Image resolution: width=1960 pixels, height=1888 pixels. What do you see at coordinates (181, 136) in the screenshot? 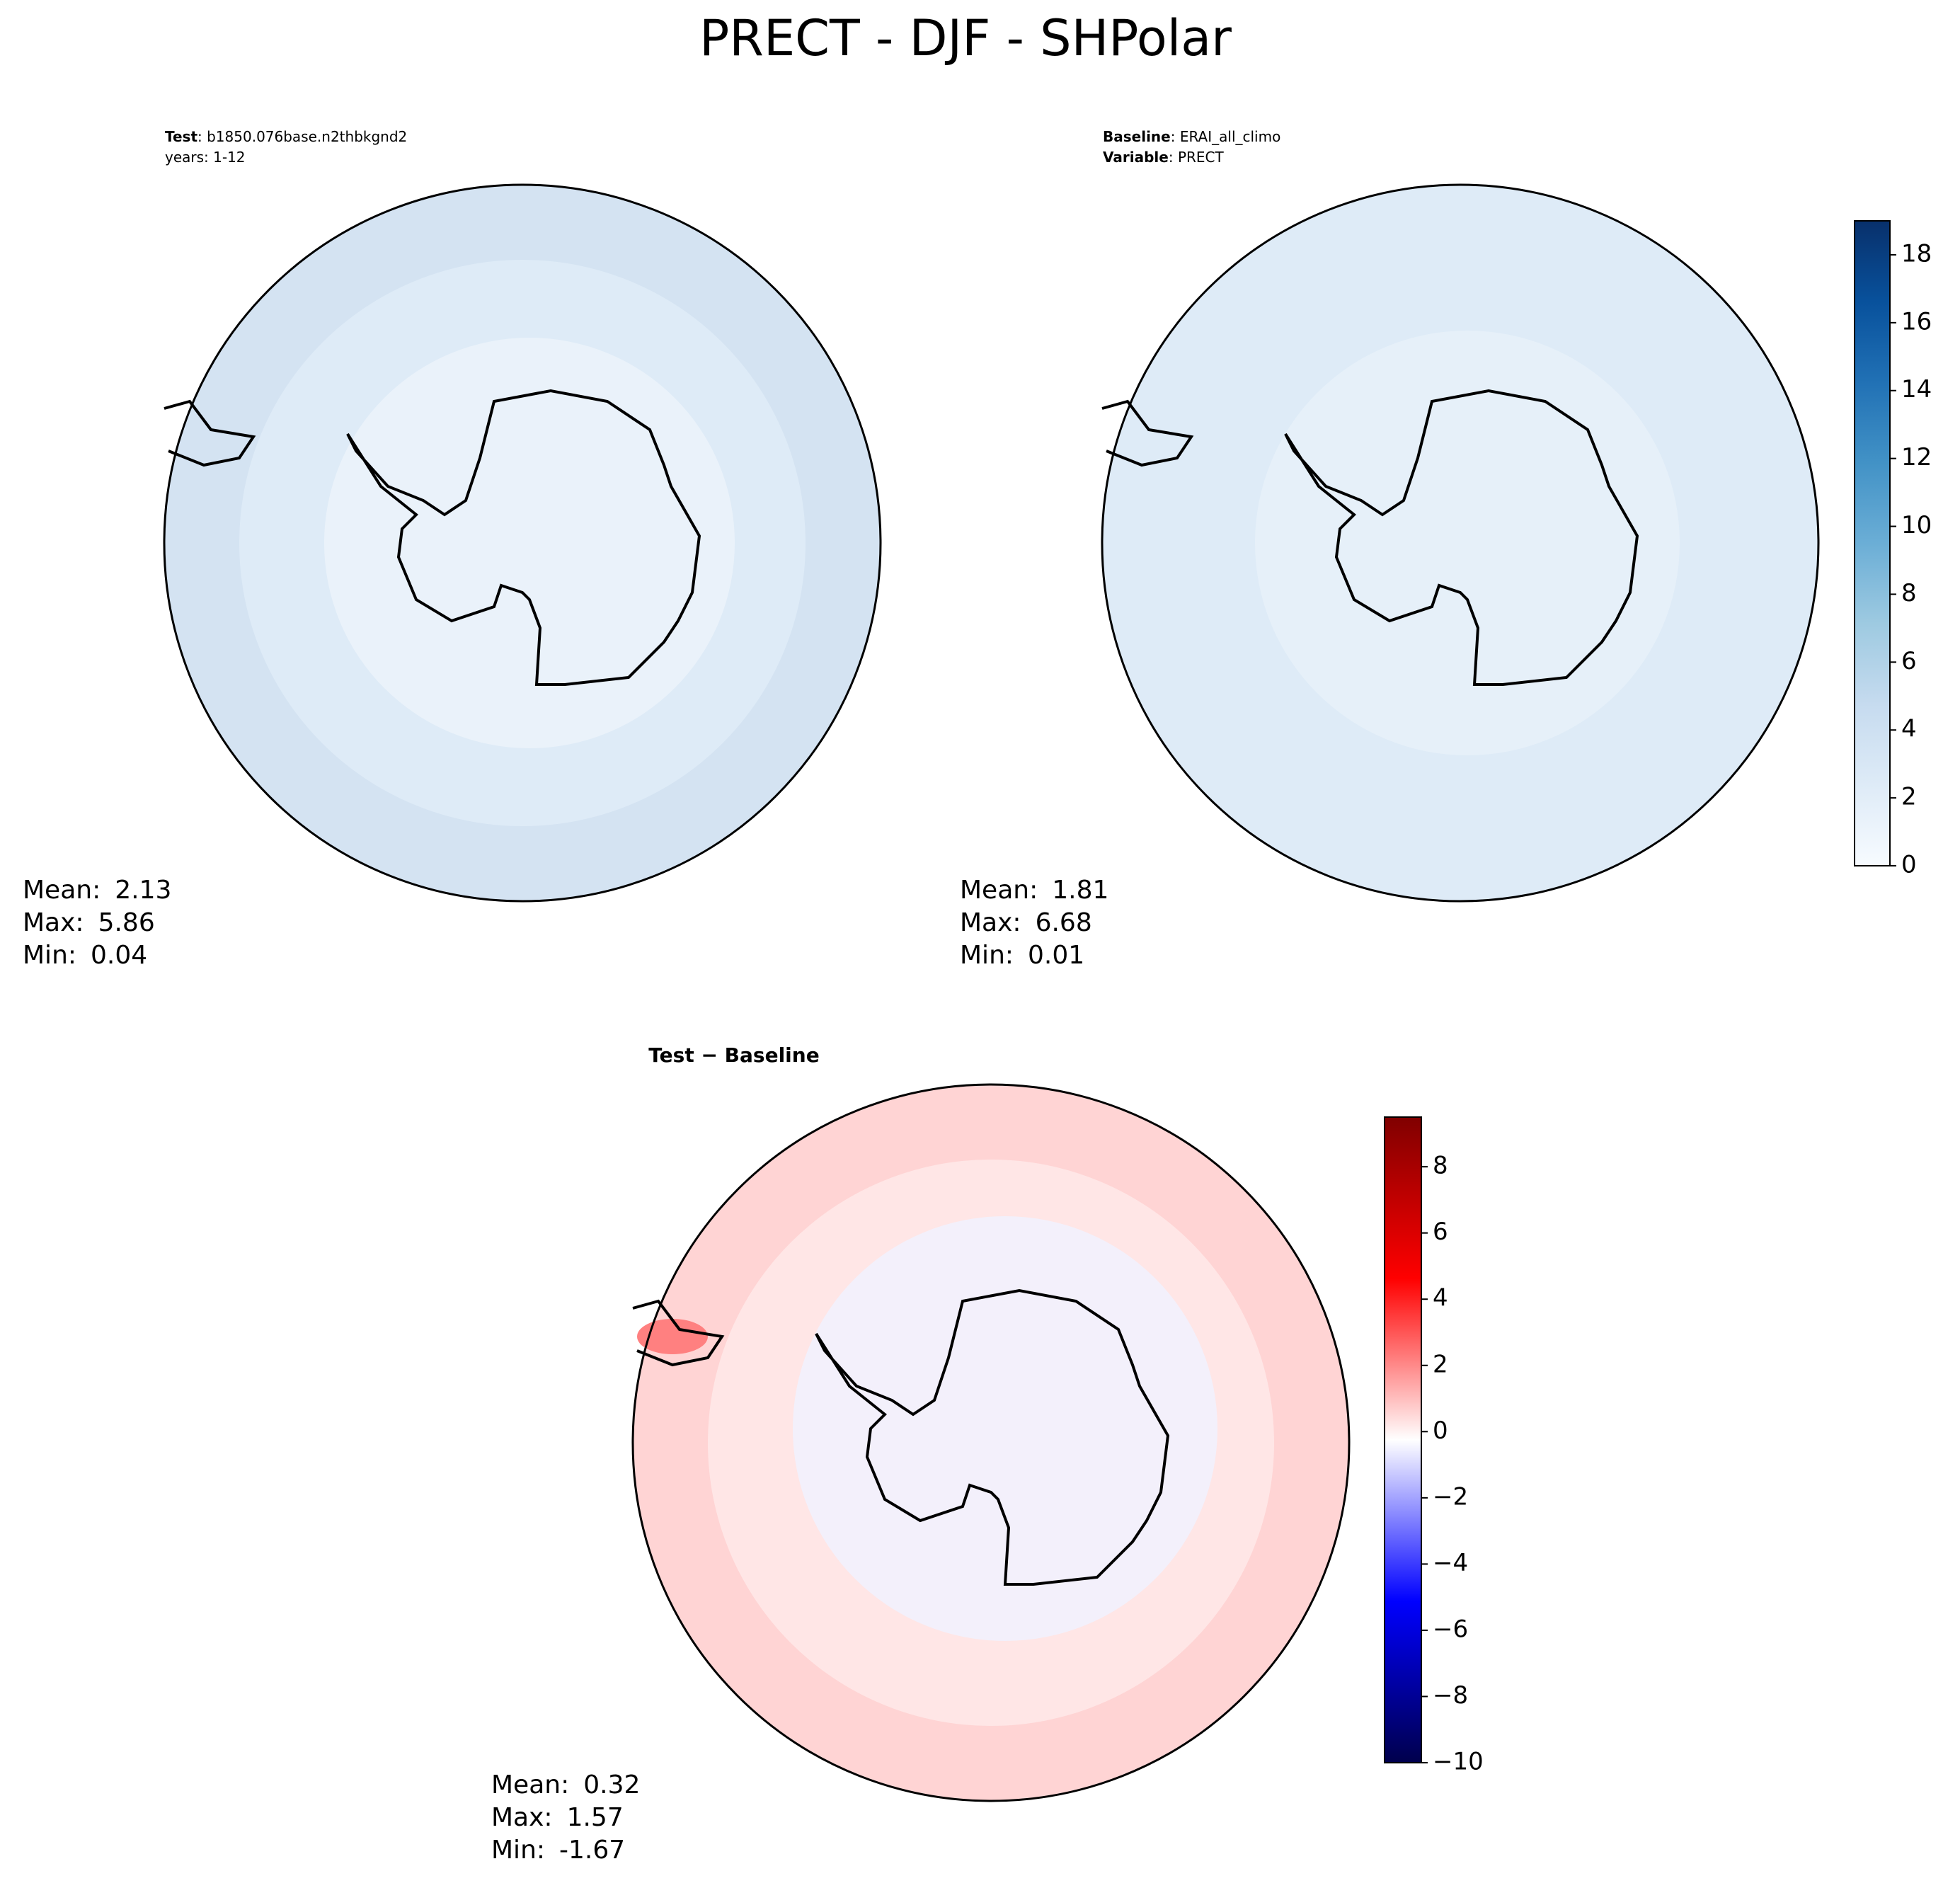
I see `label-key: Test` at bounding box center [181, 136].